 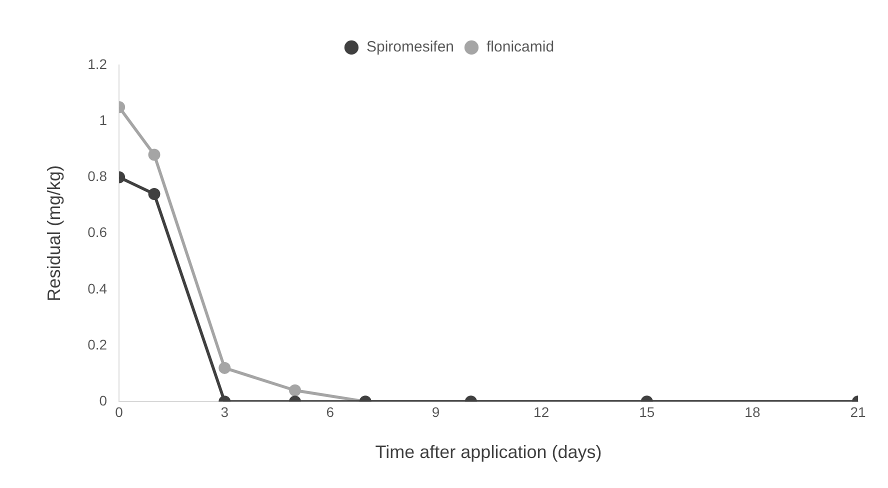 What do you see at coordinates (224, 412) in the screenshot?
I see `x-tick-label: 3` at bounding box center [224, 412].